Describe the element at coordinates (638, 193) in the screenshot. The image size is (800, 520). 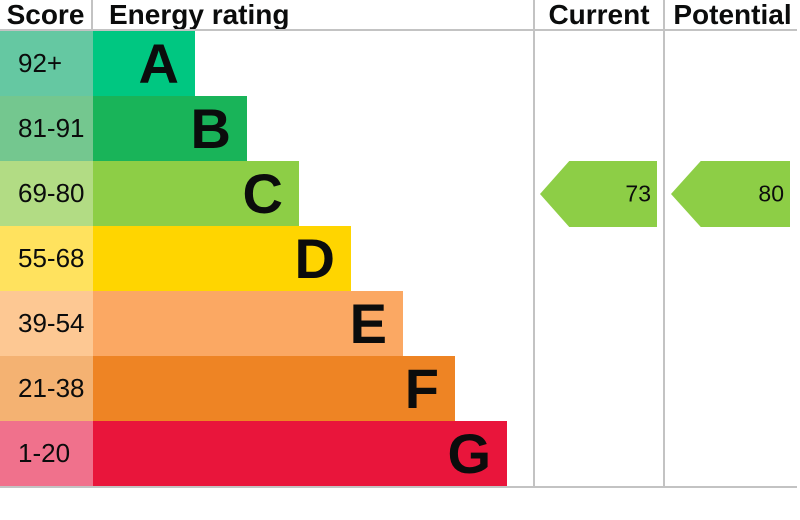
I see `current-rating-value: 73` at that location.